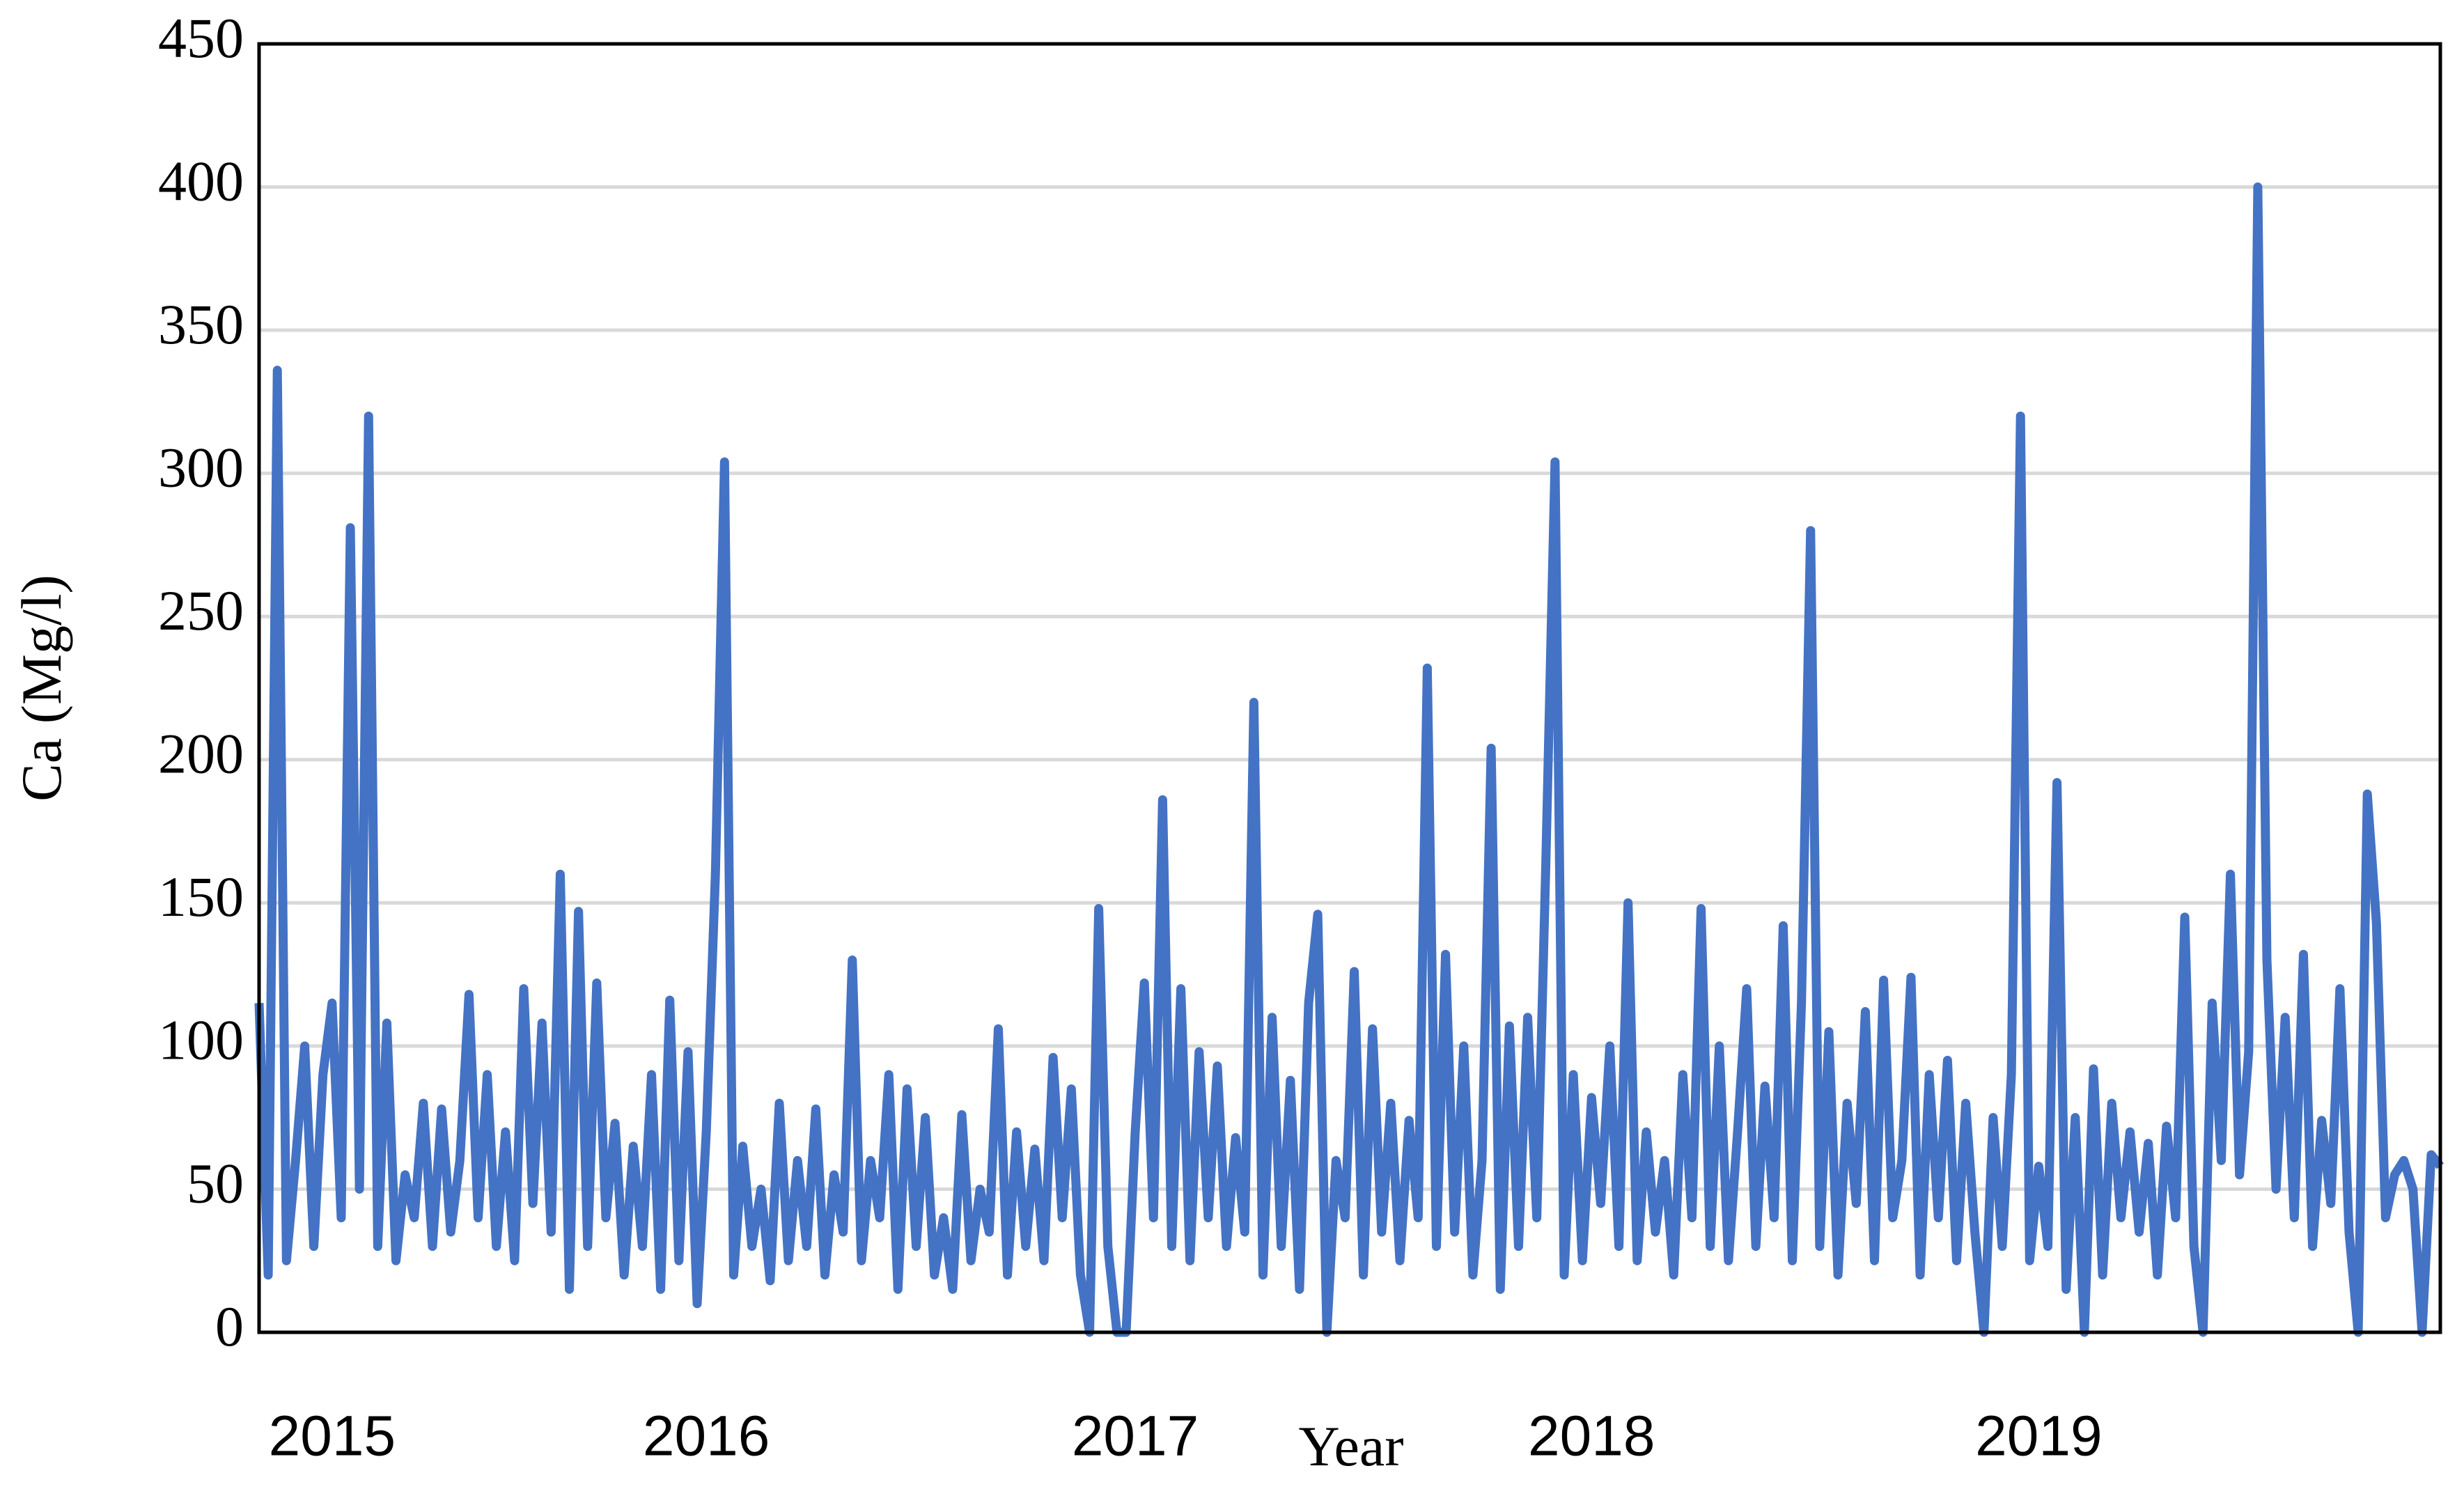 This screenshot has height=1489, width=2464. What do you see at coordinates (2038, 1436) in the screenshot?
I see `x-tick-label: 2019` at bounding box center [2038, 1436].